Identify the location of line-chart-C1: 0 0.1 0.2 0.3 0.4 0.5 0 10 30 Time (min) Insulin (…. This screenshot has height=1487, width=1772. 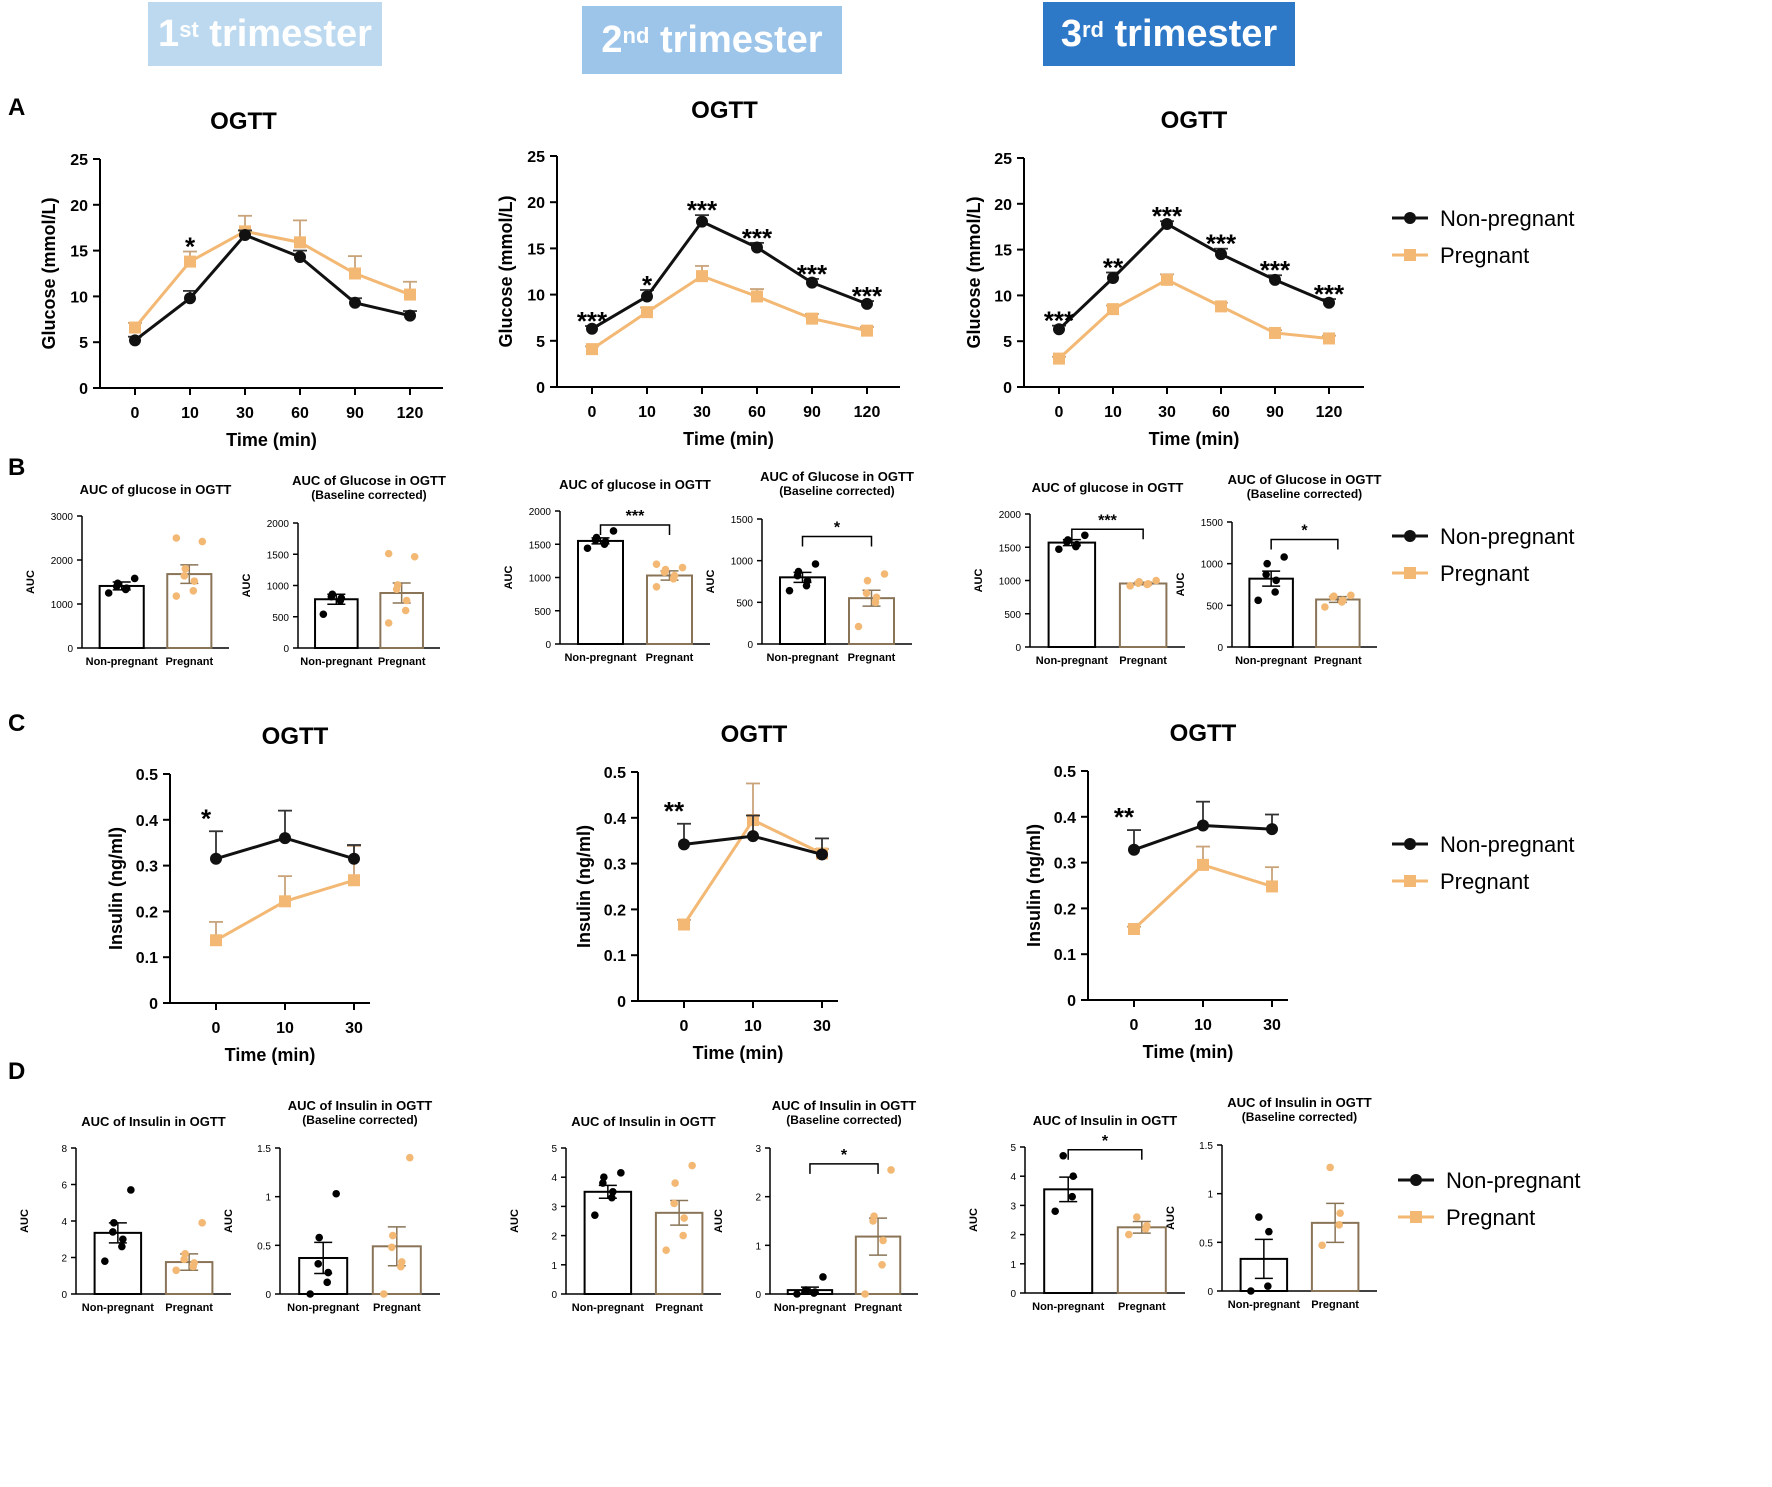
(238, 894).